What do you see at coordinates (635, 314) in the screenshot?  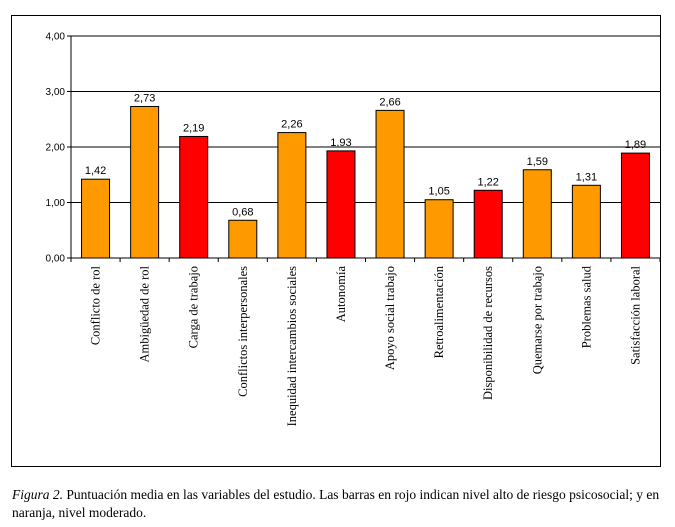 I see `category-label: Satisfacción laboral` at bounding box center [635, 314].